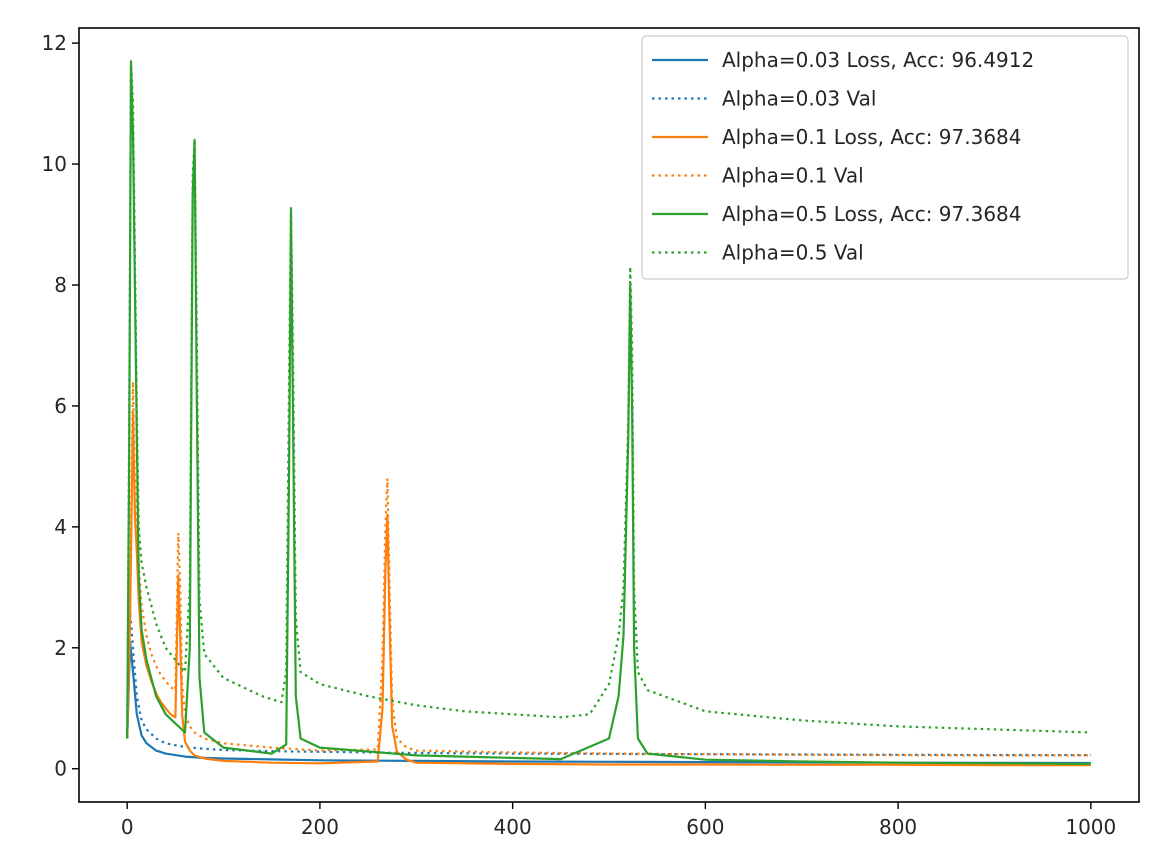 This screenshot has height=864, width=1166. I want to click on x-tick-label-4: 800, so click(898, 827).